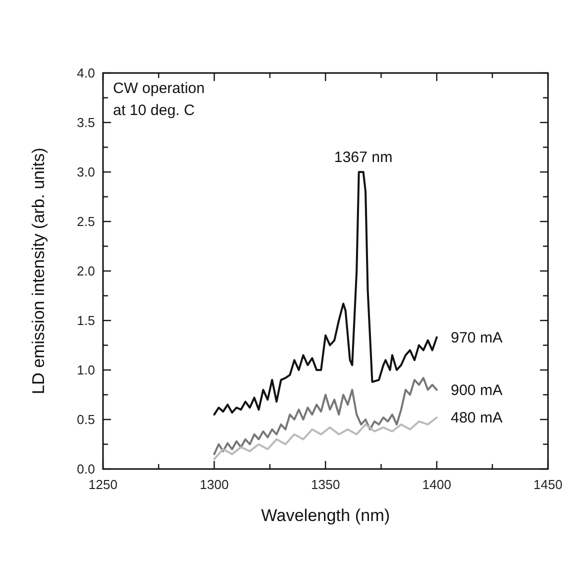 This screenshot has height=584, width=580. What do you see at coordinates (363, 157) in the screenshot?
I see `annotation: 1367 nm` at bounding box center [363, 157].